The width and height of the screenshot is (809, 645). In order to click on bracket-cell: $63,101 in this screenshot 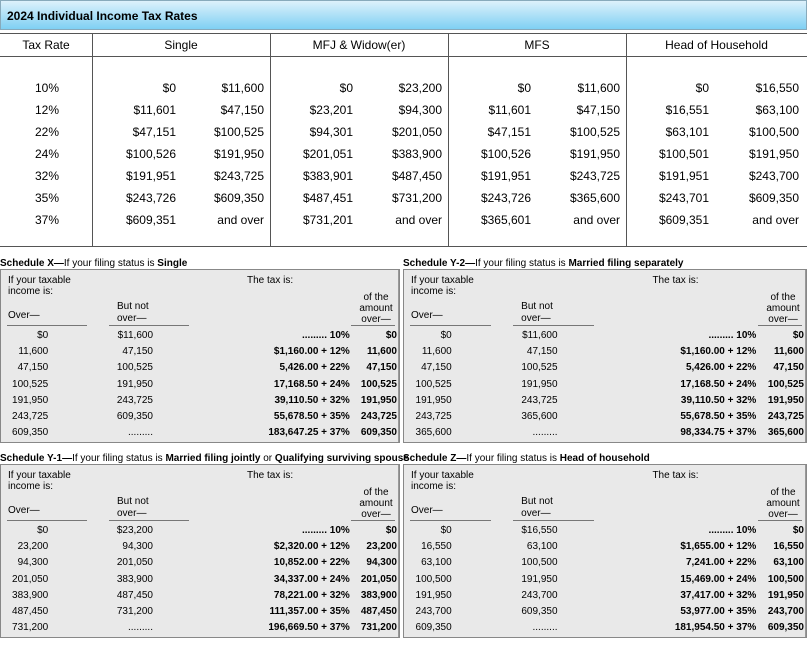, I will do `click(687, 132)`.